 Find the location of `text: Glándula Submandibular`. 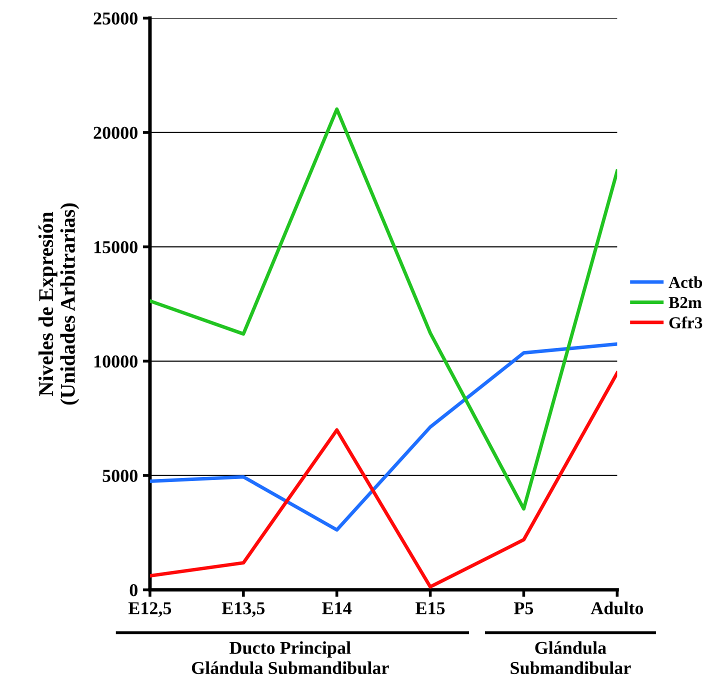

text: Glándula Submandibular is located at coordinates (570, 657).